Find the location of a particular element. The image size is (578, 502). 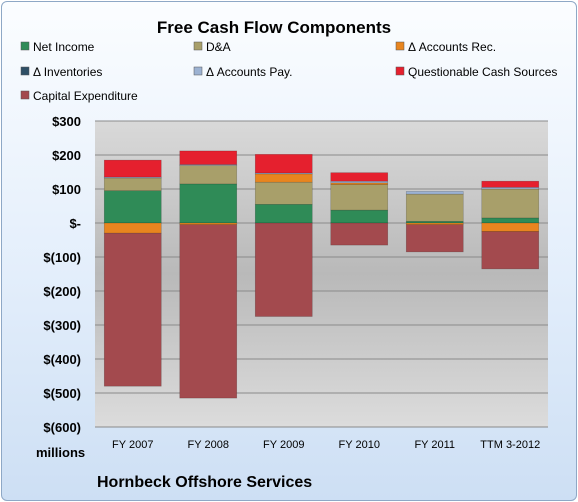

y-axis-unit-label: millions is located at coordinates (60, 452).